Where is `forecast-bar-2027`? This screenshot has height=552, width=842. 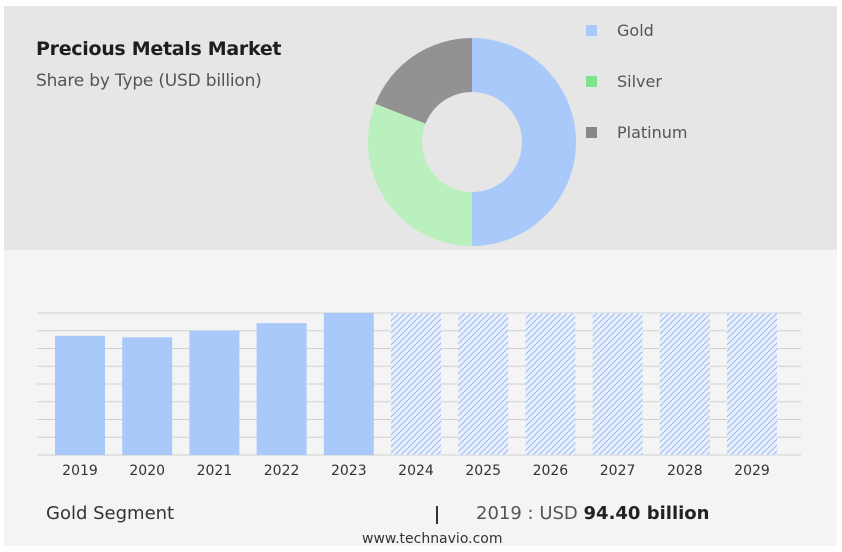
forecast-bar-2027 is located at coordinates (617, 384).